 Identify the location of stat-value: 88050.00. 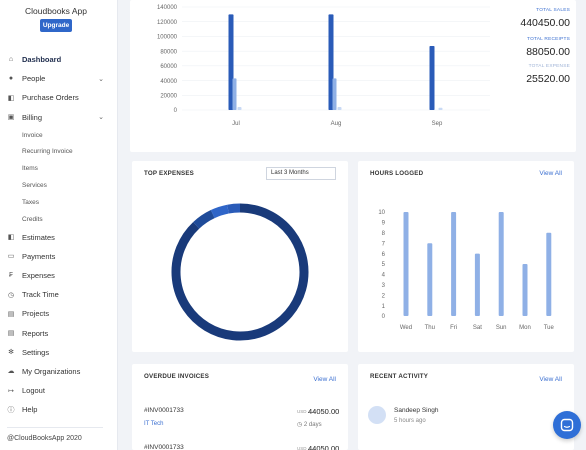
(548, 52).